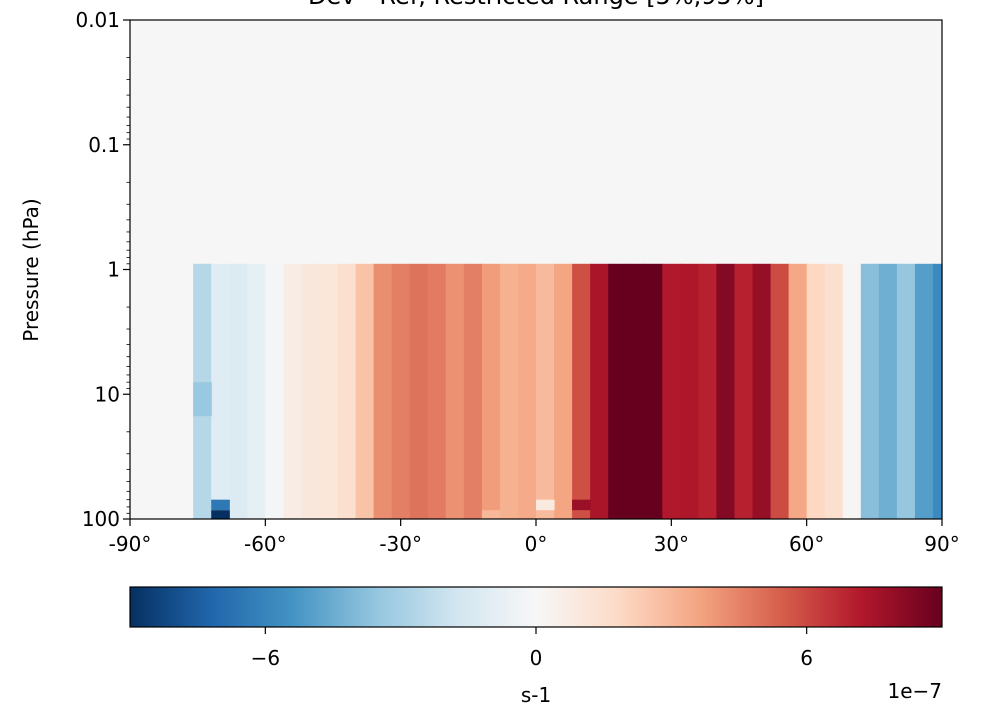  Describe the element at coordinates (941, 544) in the screenshot. I see `x-tick-label: 90°` at that location.